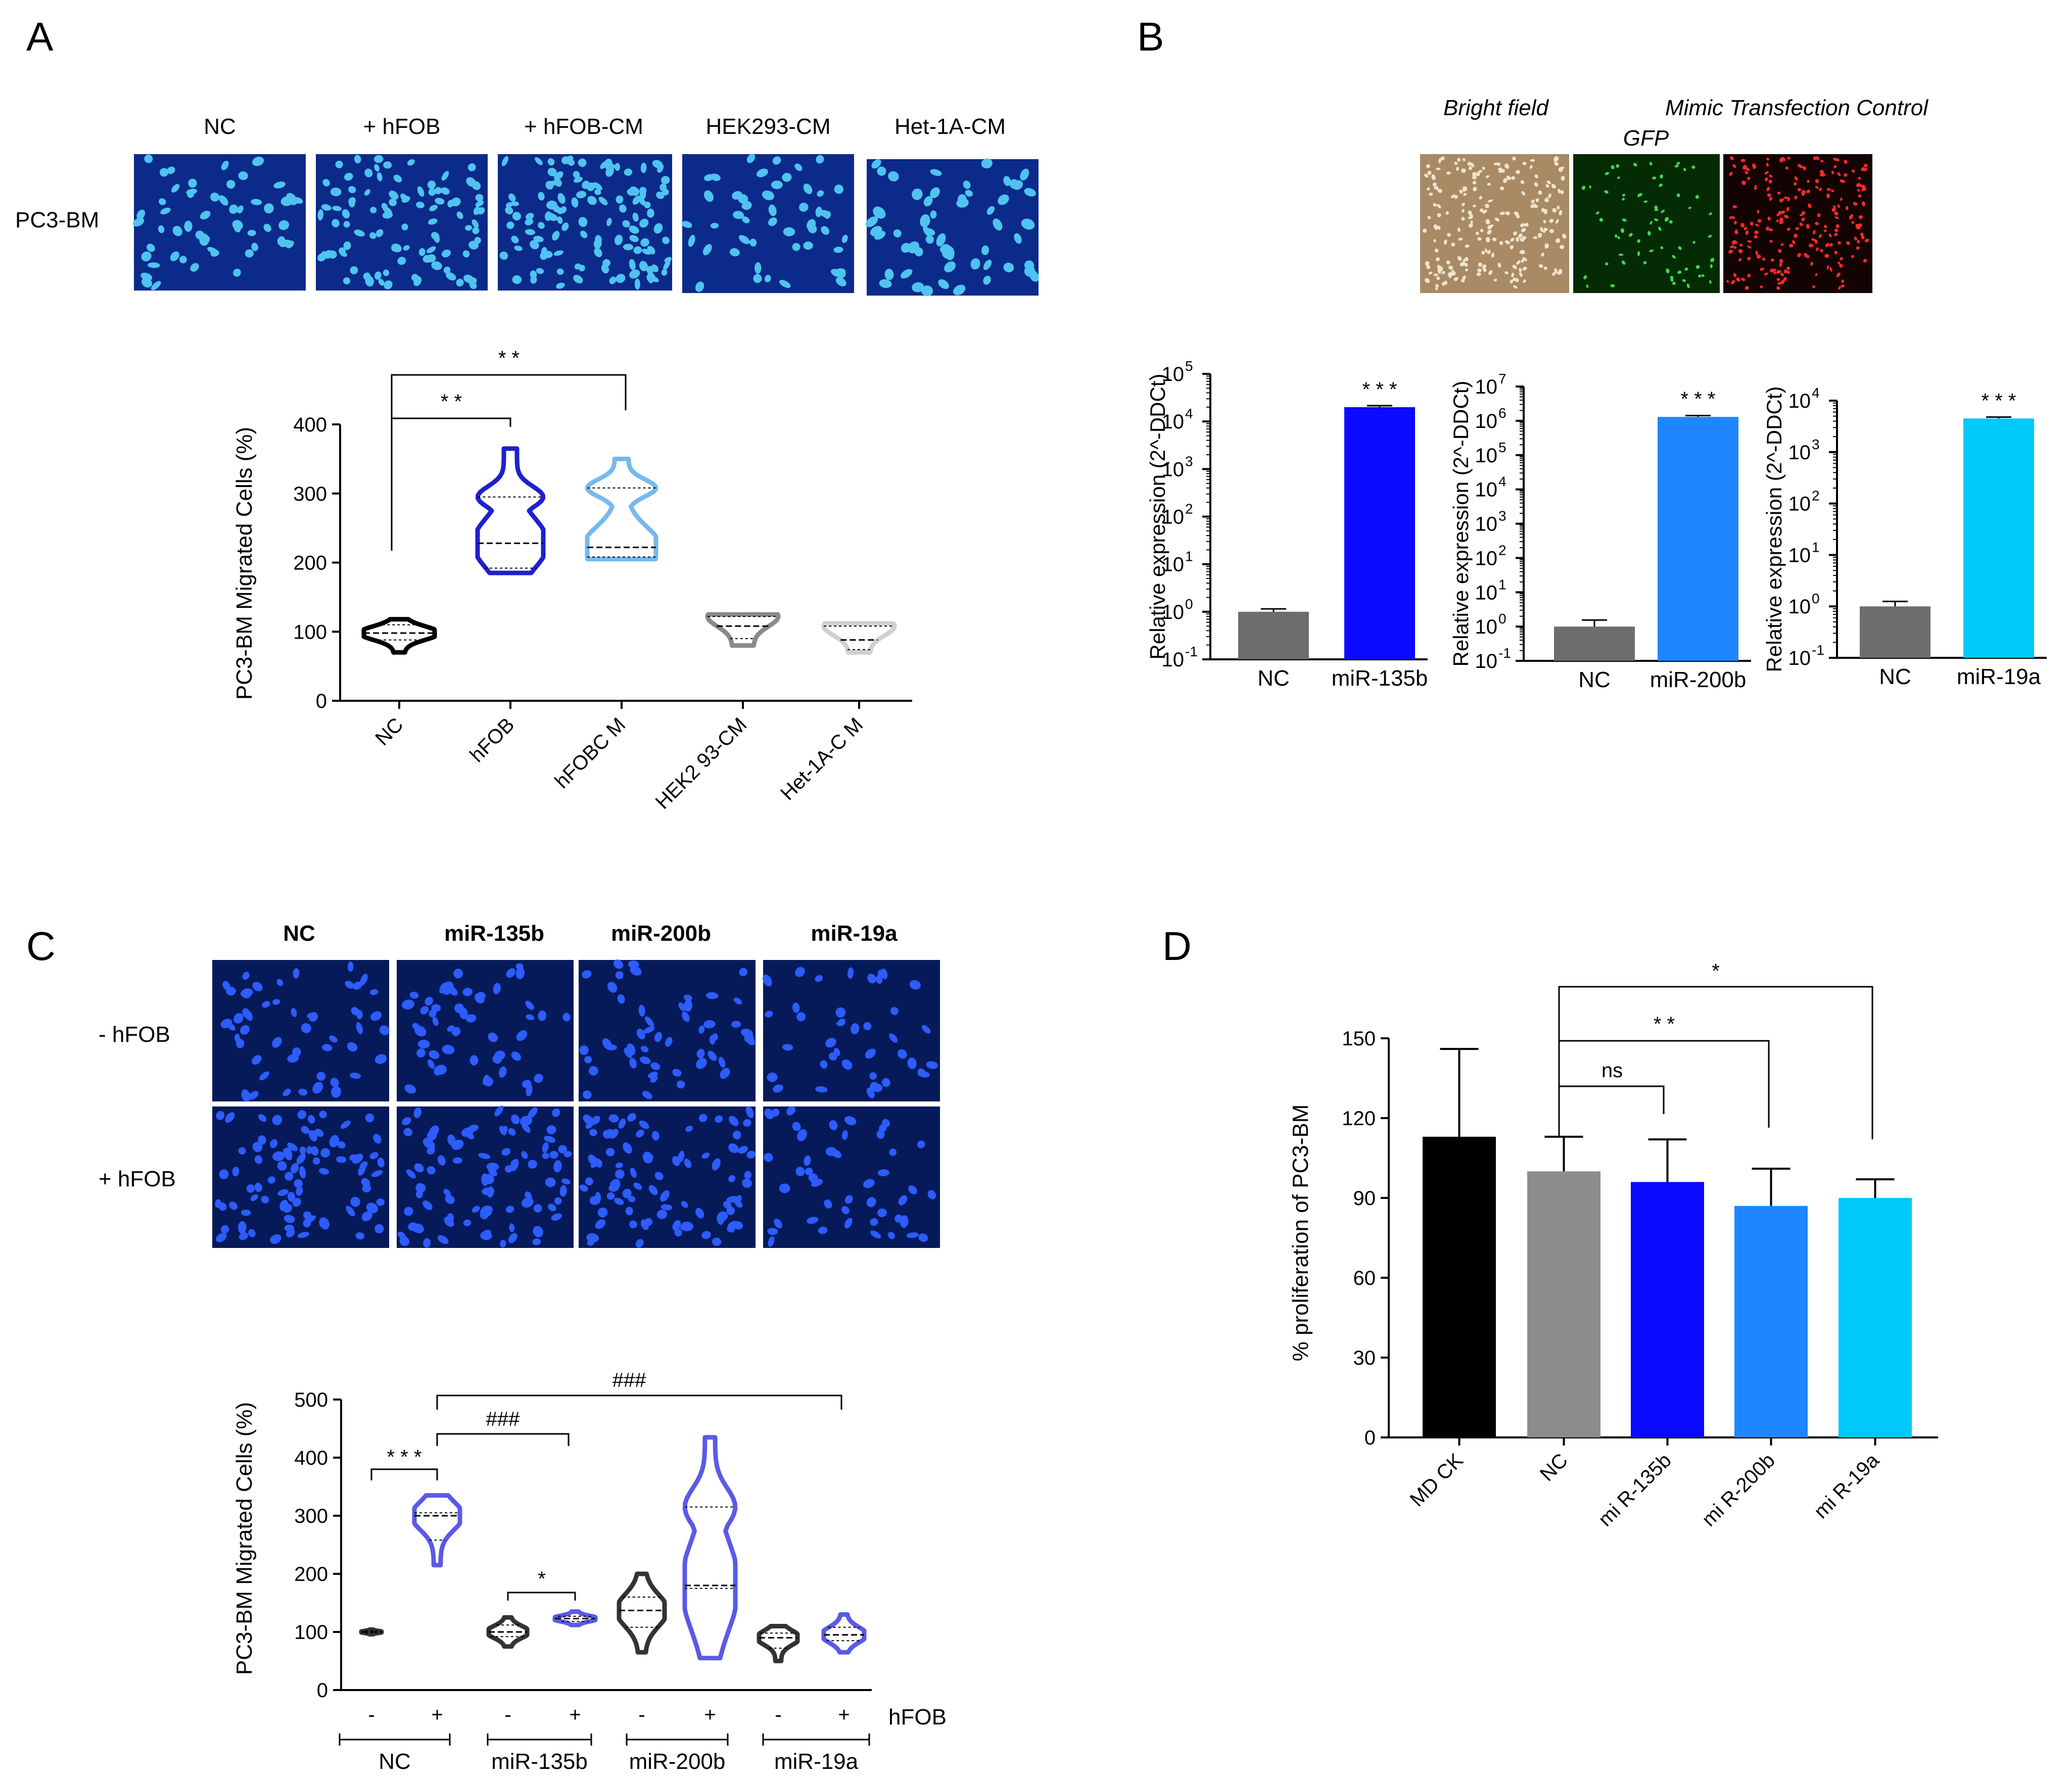 This screenshot has height=1782, width=2072. I want to click on panel-d-bar, so click(1875, 1317).